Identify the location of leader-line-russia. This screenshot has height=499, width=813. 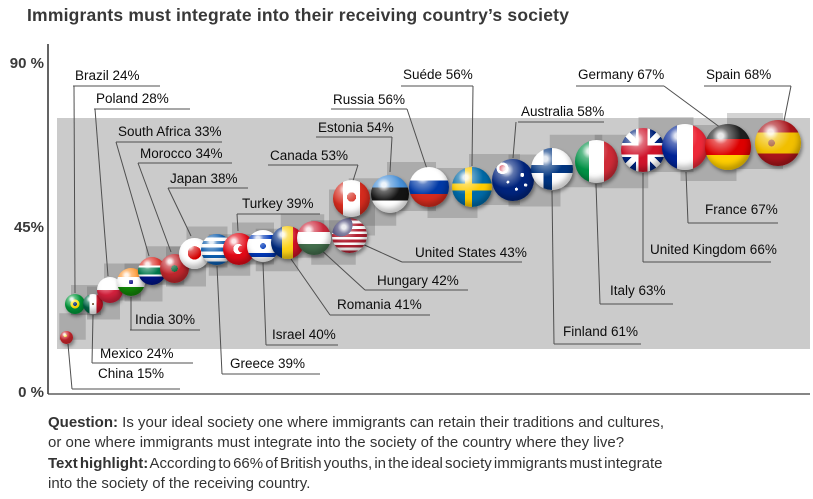
(417, 139).